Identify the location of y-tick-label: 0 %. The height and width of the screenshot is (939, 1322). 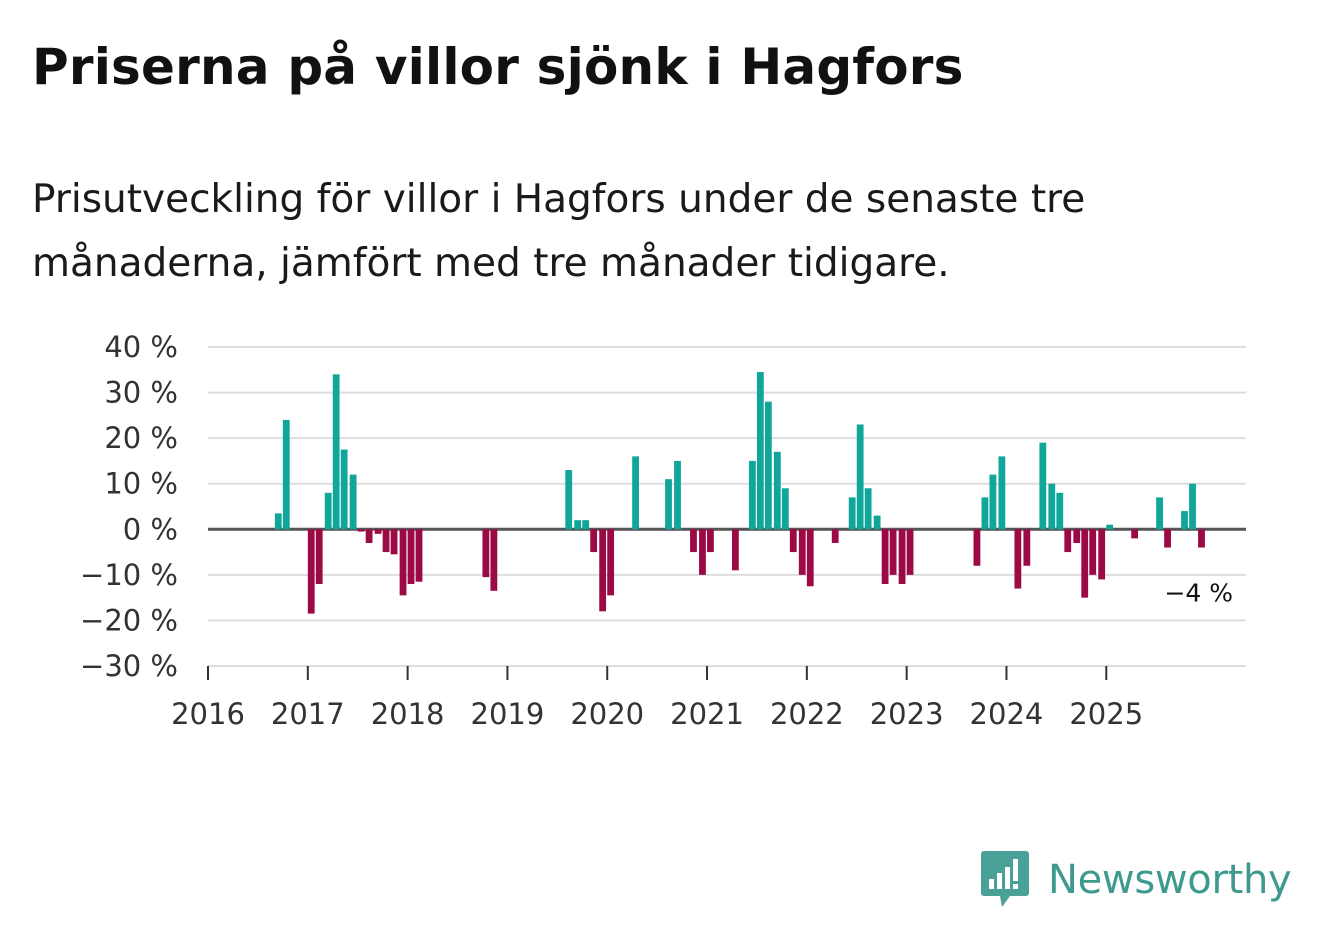
(150, 529).